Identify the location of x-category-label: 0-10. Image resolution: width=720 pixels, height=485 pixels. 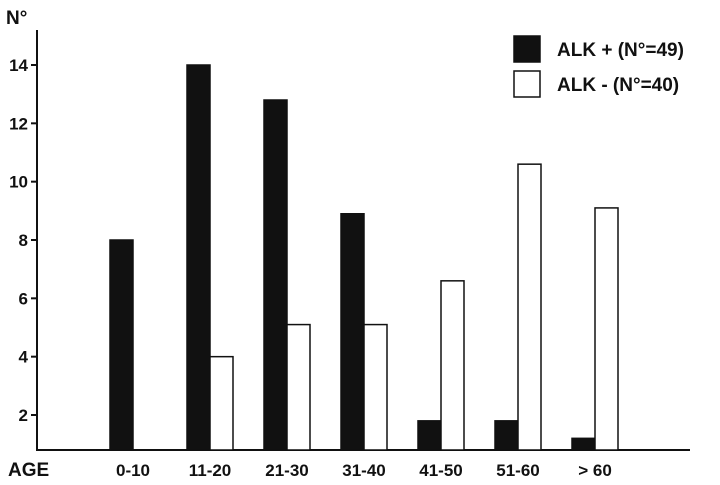
(133, 470).